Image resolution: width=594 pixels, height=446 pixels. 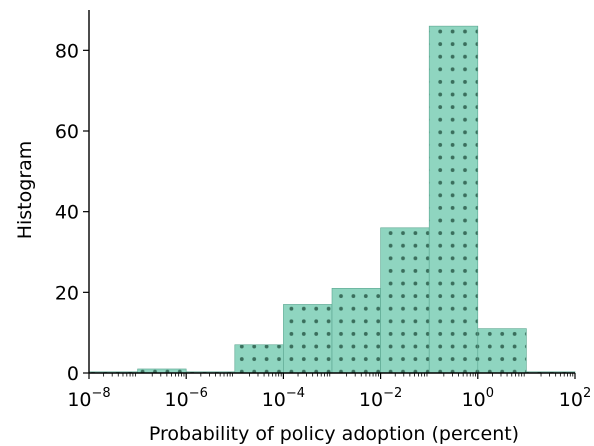 I want to click on x-tick-label: 10⁻⁶, so click(x=186, y=398).